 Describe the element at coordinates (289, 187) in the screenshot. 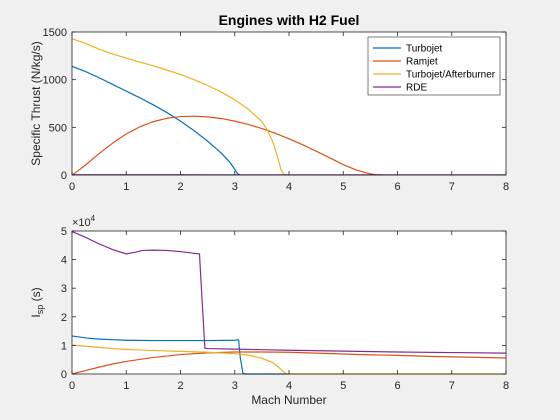

I see `top-x-tick-label: 4` at that location.